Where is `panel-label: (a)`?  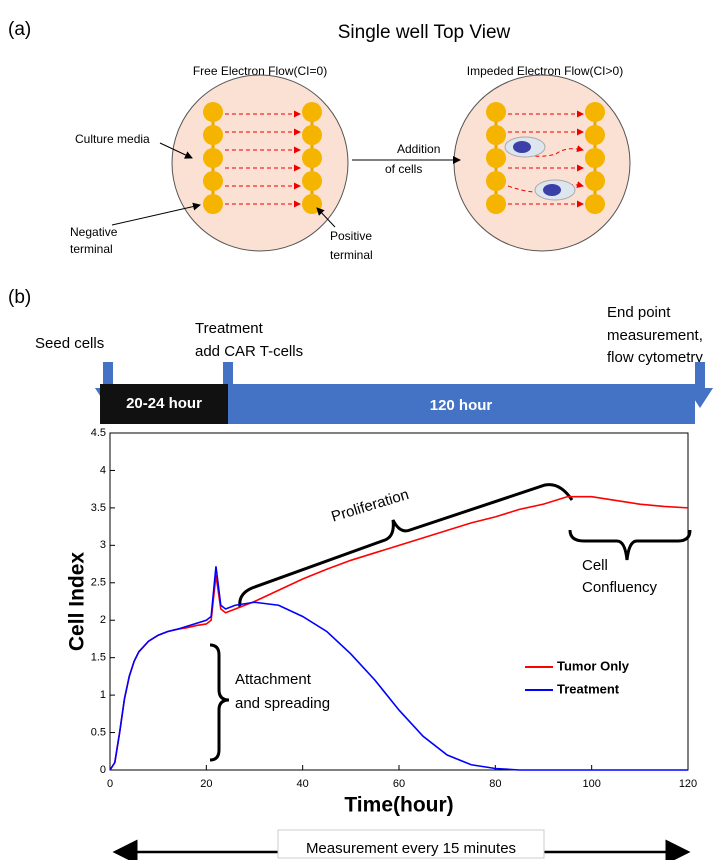 panel-label: (a) is located at coordinates (19, 29).